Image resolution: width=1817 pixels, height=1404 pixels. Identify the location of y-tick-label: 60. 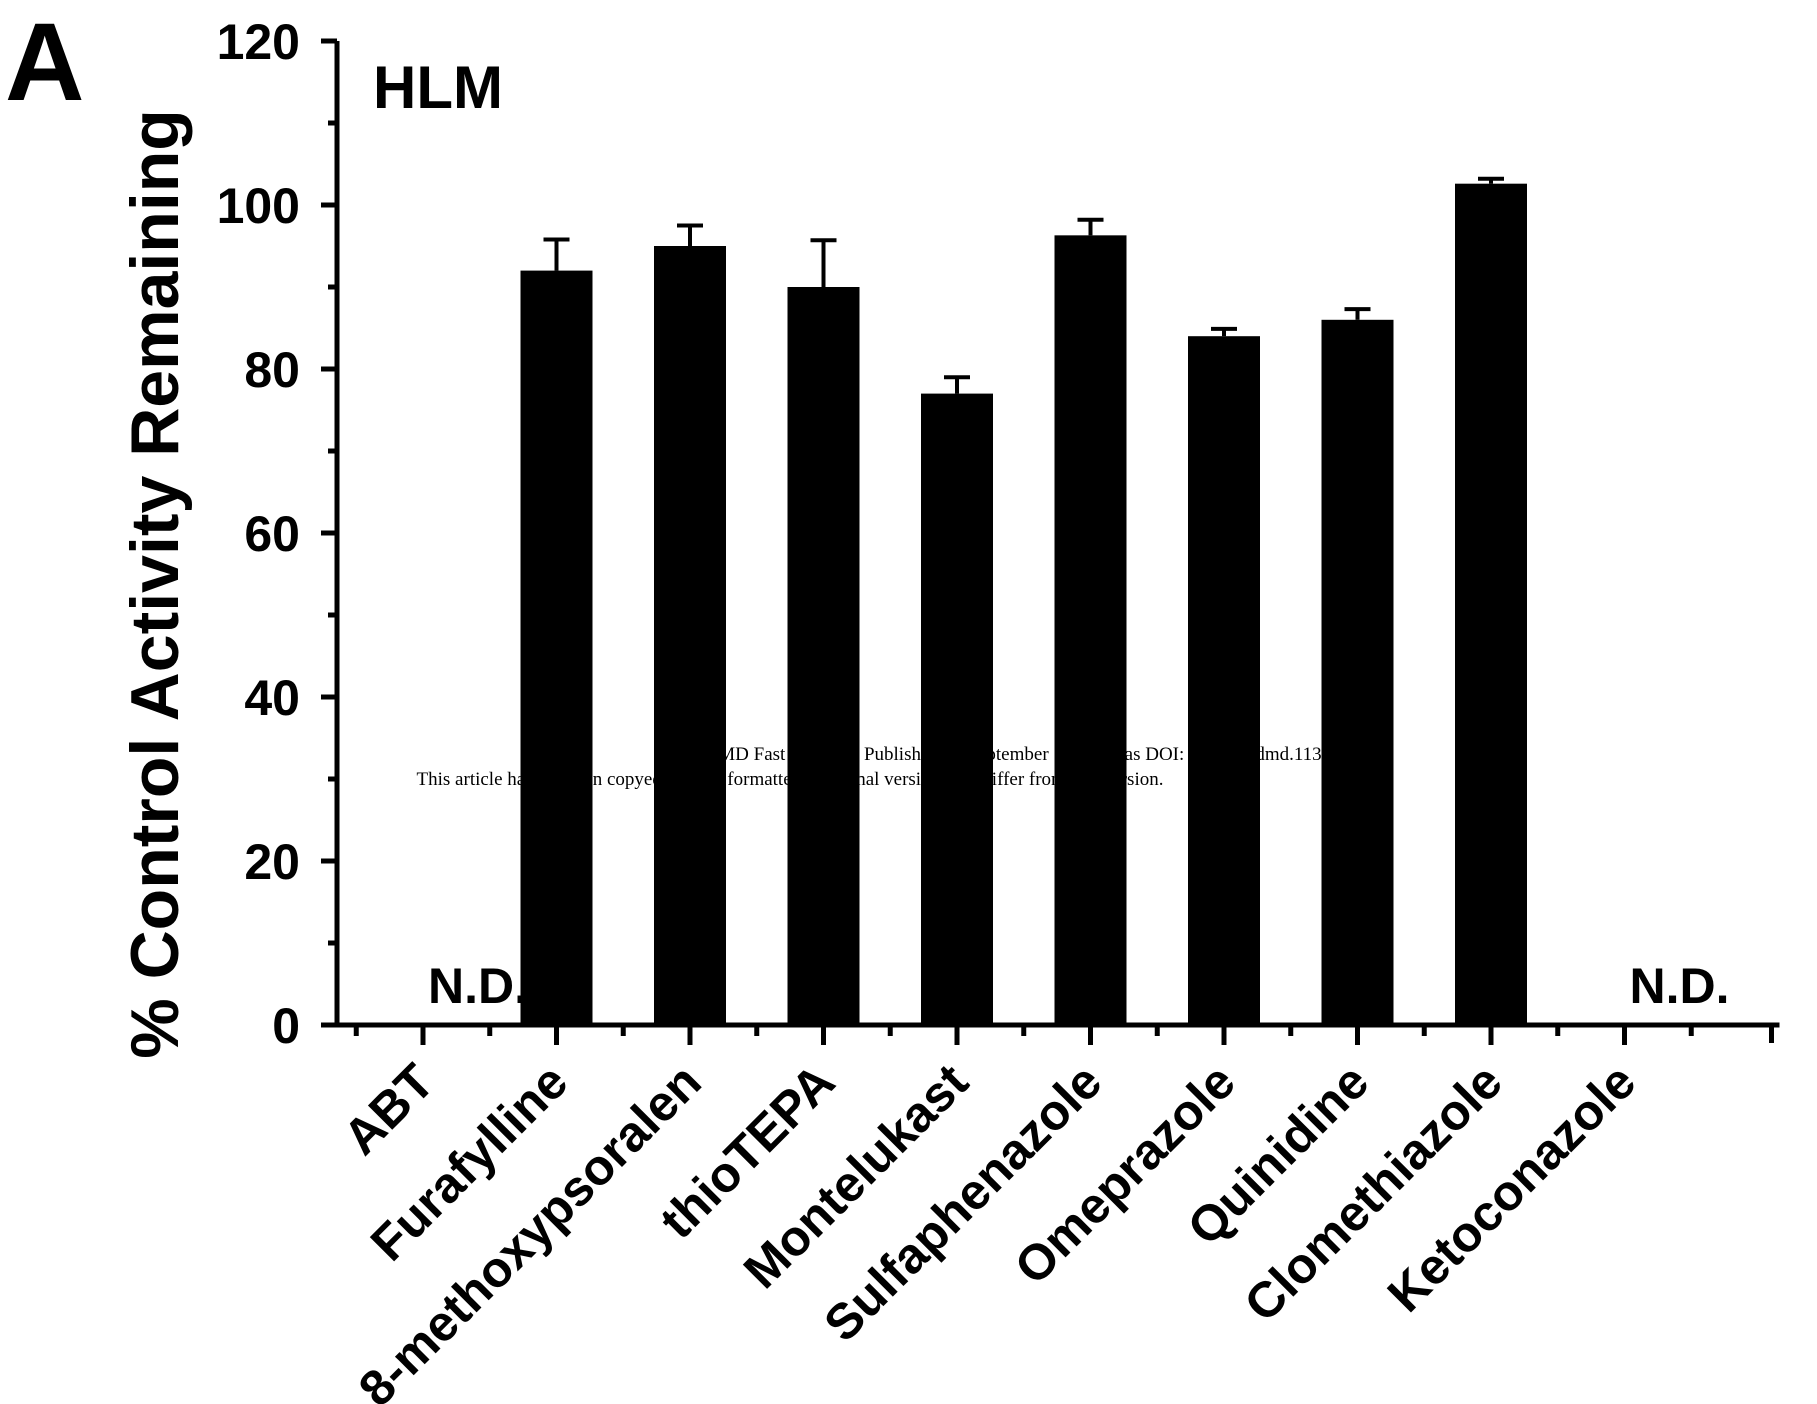
(272, 534).